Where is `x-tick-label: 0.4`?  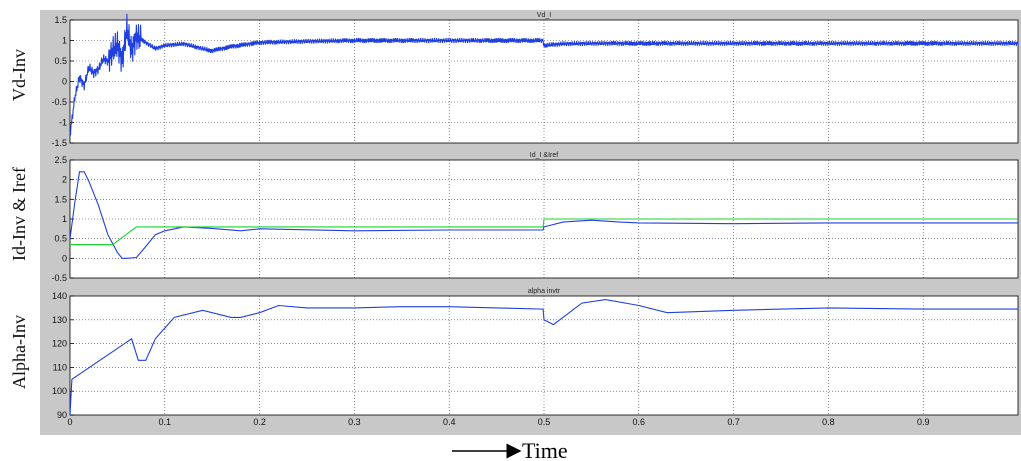 x-tick-label: 0.4 is located at coordinates (449, 422).